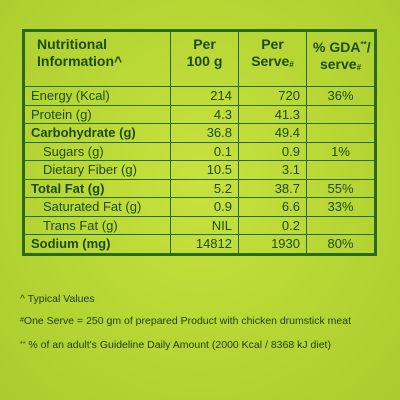  Describe the element at coordinates (97, 96) in the screenshot. I see `nutrient-name: Energy (Kcal)` at that location.